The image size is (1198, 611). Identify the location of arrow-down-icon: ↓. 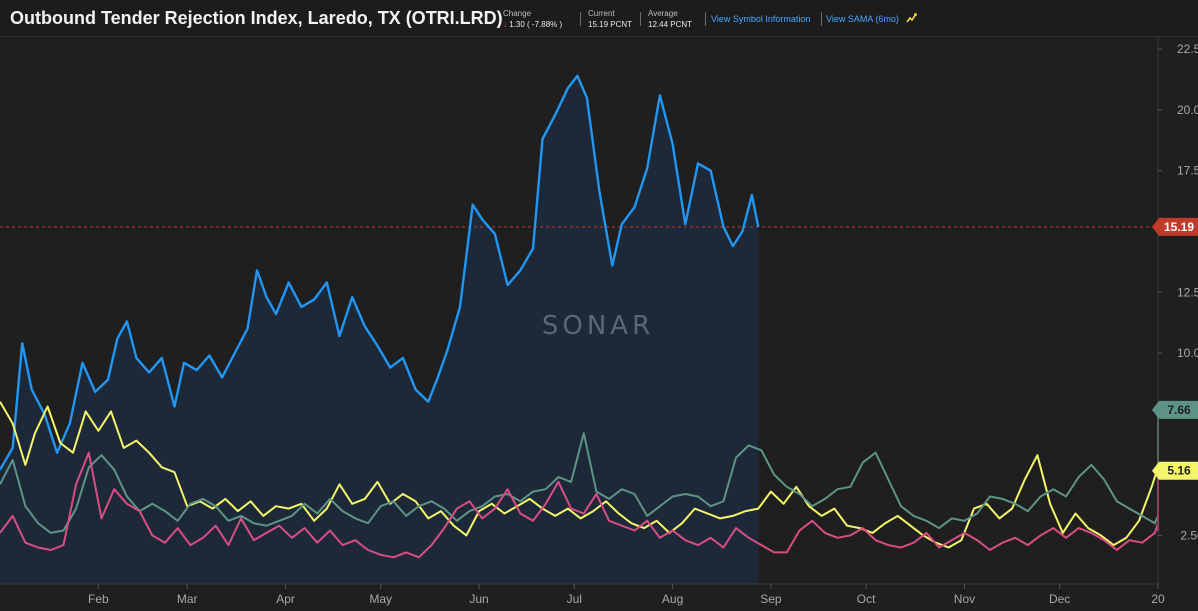
(505, 24).